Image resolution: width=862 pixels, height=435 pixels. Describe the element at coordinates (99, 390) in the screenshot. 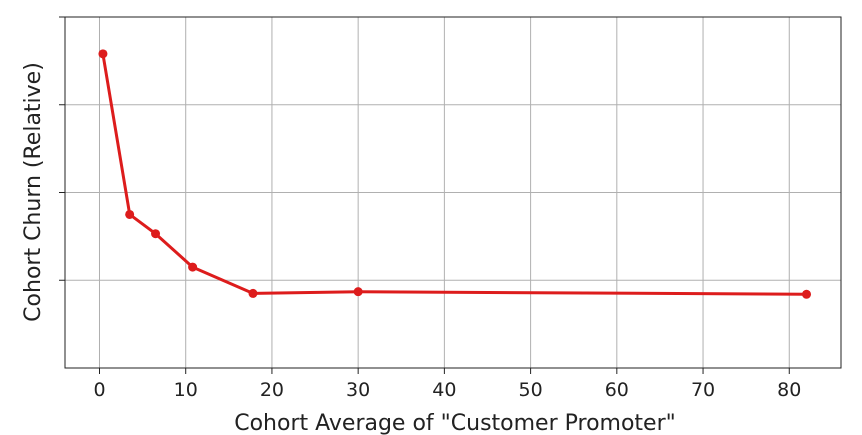

I see `x-tick-label: 0` at that location.